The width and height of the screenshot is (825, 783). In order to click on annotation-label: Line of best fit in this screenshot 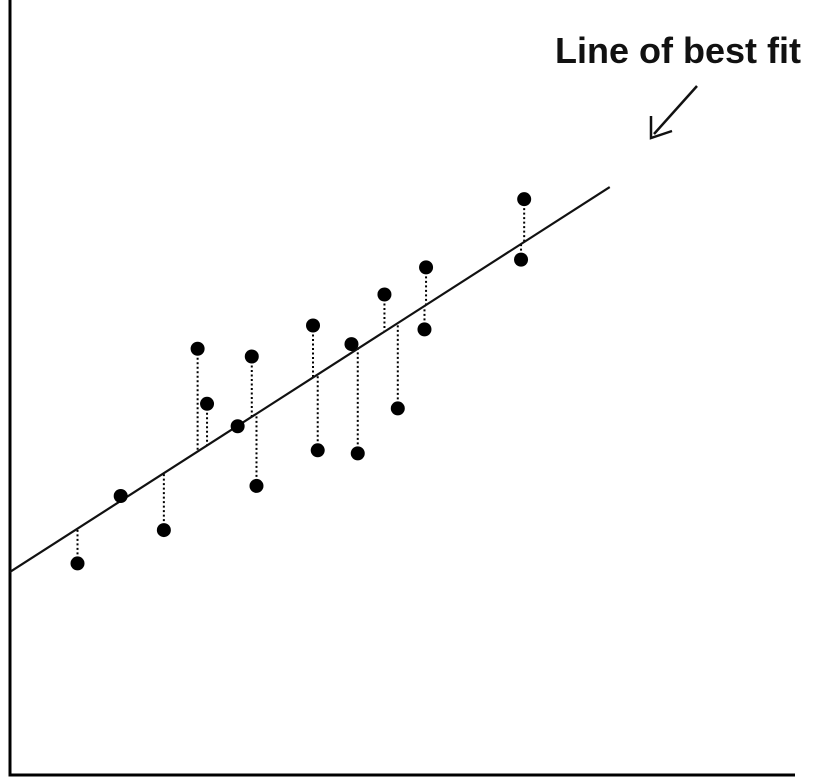, I will do `click(678, 50)`.